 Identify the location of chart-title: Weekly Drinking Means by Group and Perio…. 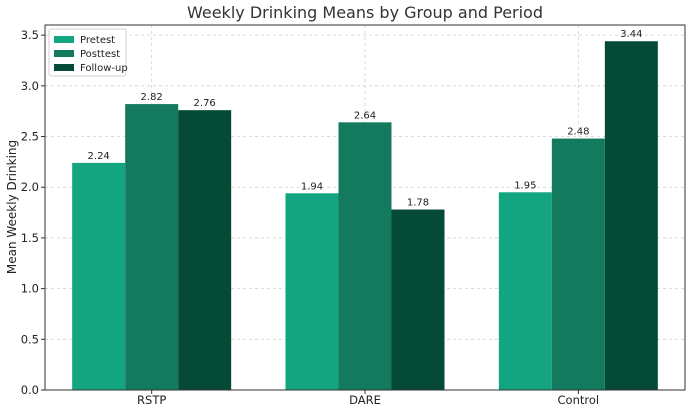
(365, 12).